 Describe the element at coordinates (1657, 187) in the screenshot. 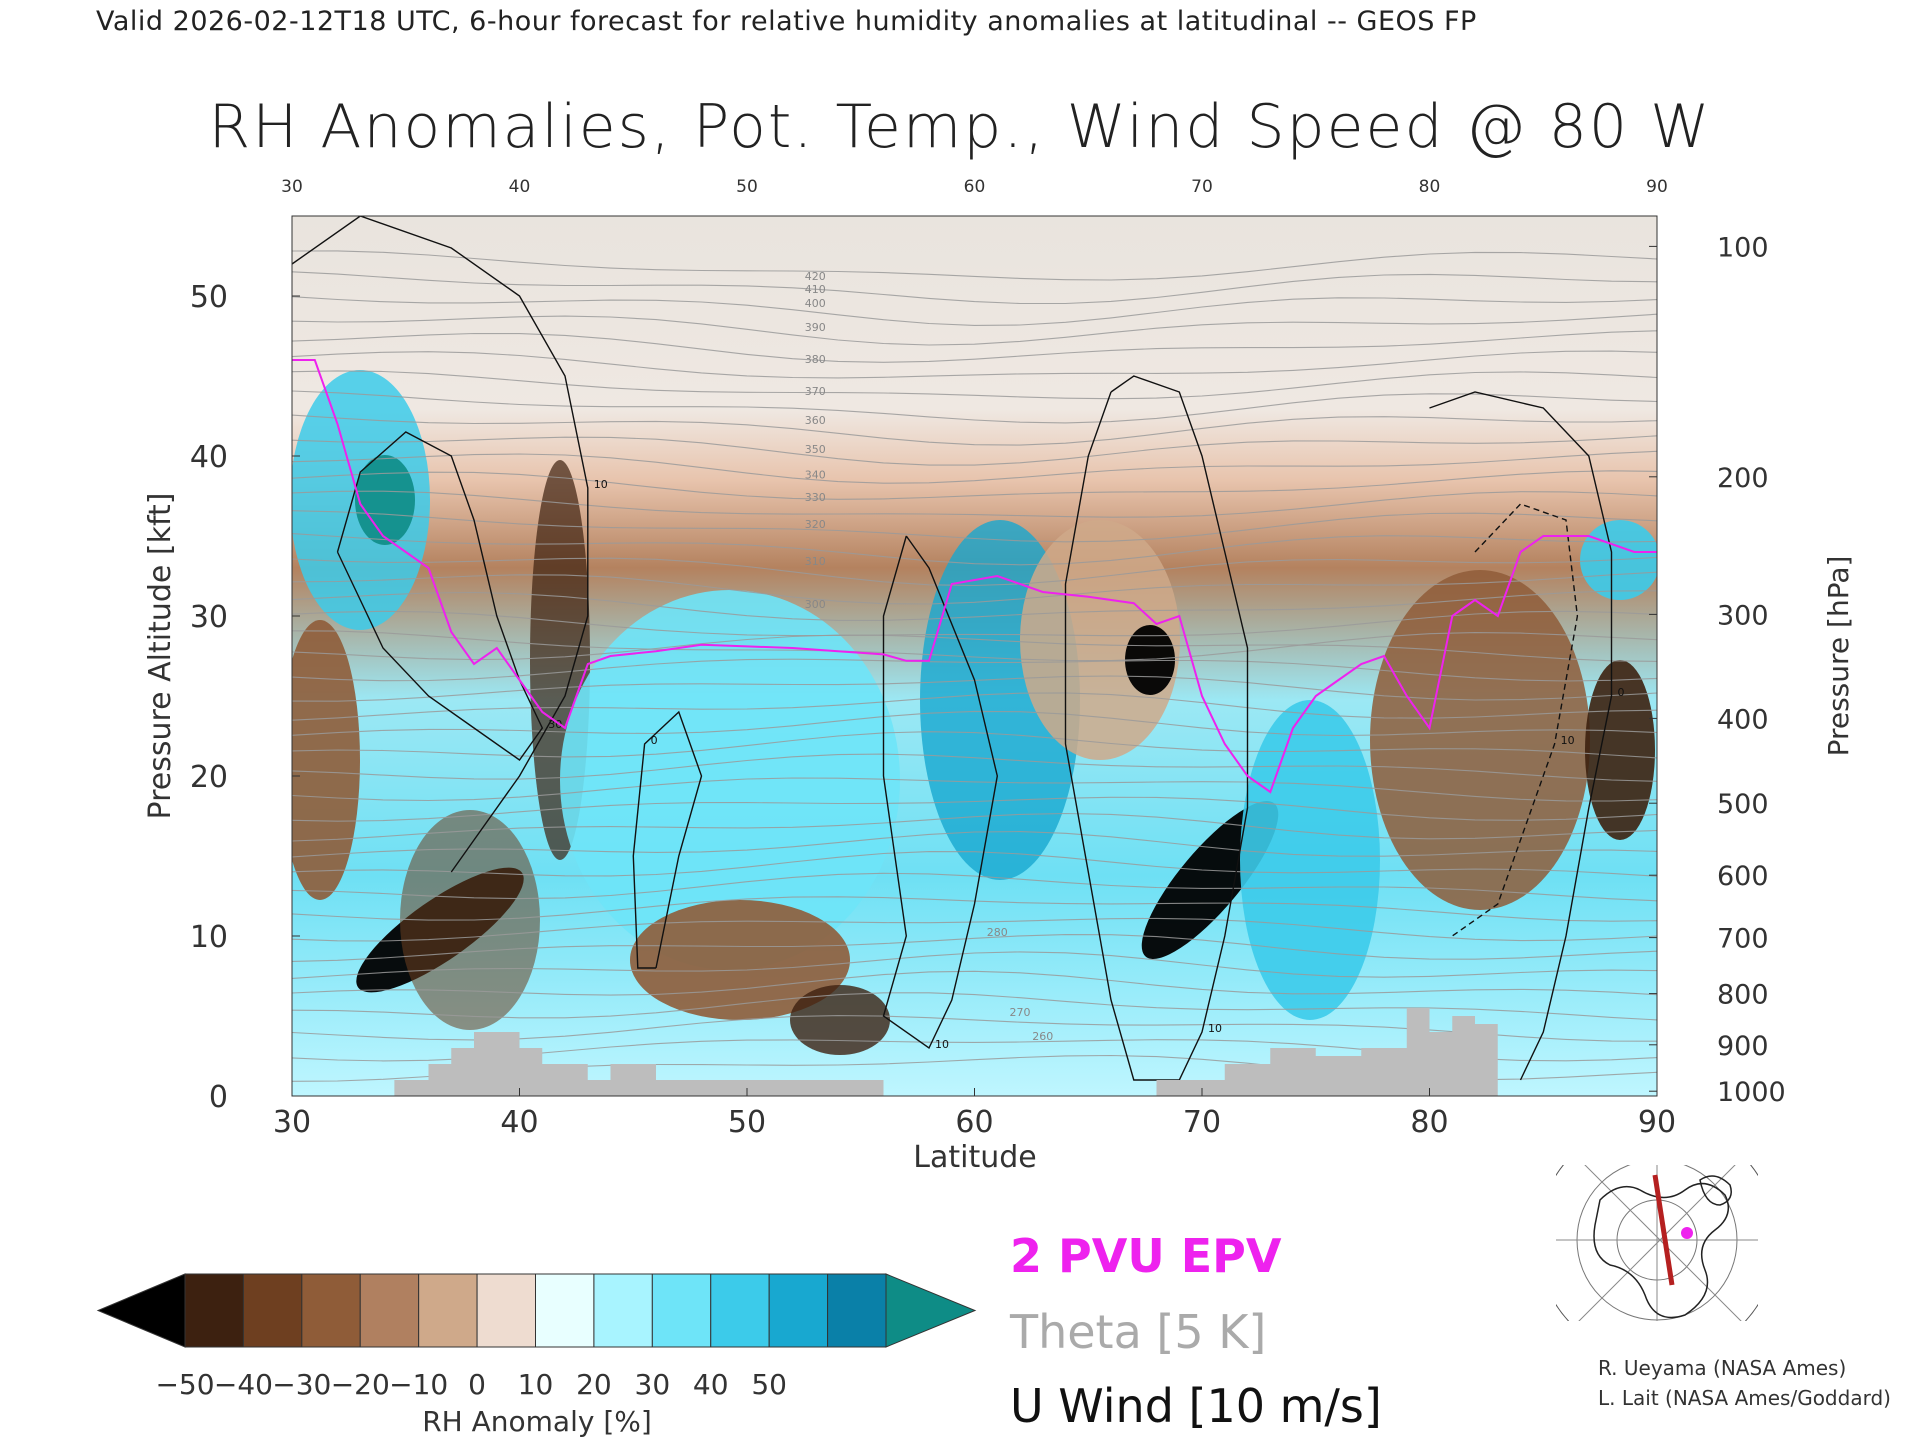

I see `x-top-tick-label: 90` at that location.